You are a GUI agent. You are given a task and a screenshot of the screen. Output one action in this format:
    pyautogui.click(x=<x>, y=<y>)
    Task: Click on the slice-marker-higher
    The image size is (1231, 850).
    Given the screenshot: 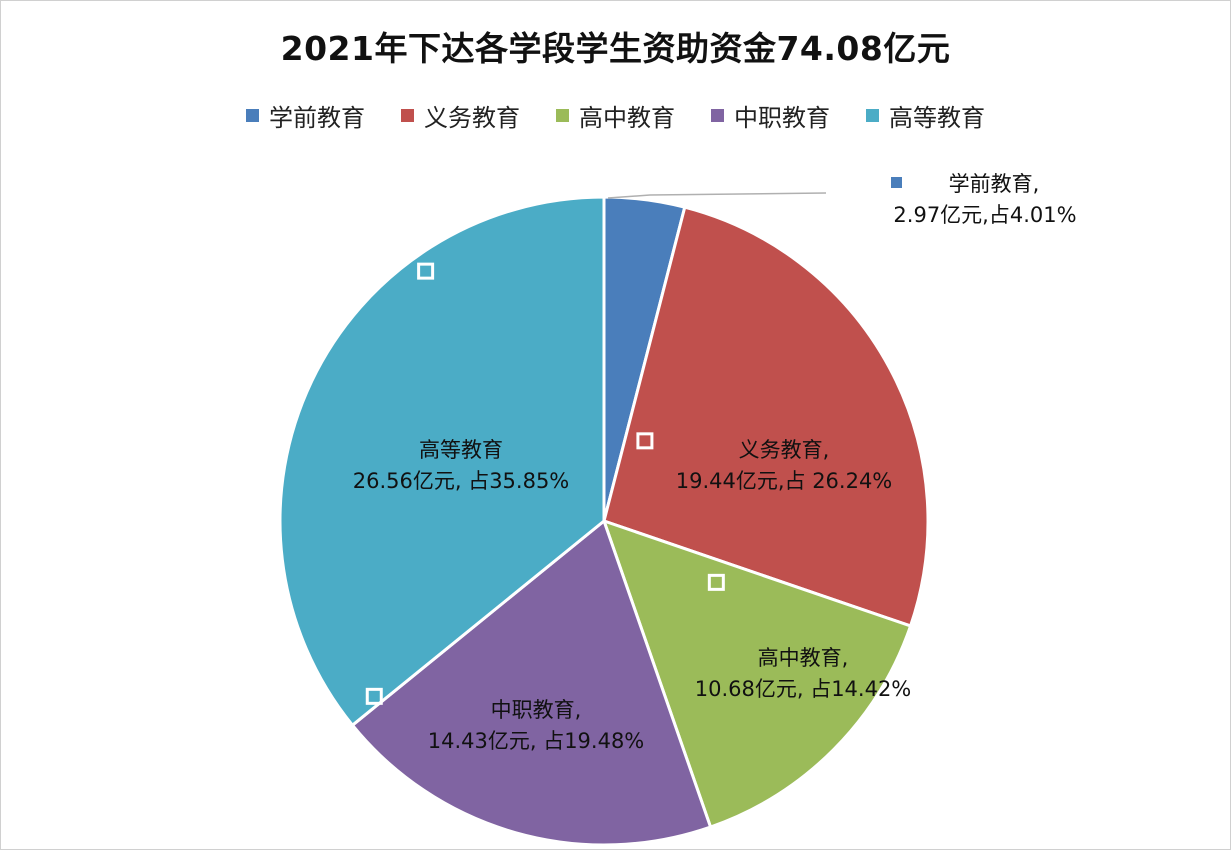 What is the action you would take?
    pyautogui.click(x=374, y=696)
    